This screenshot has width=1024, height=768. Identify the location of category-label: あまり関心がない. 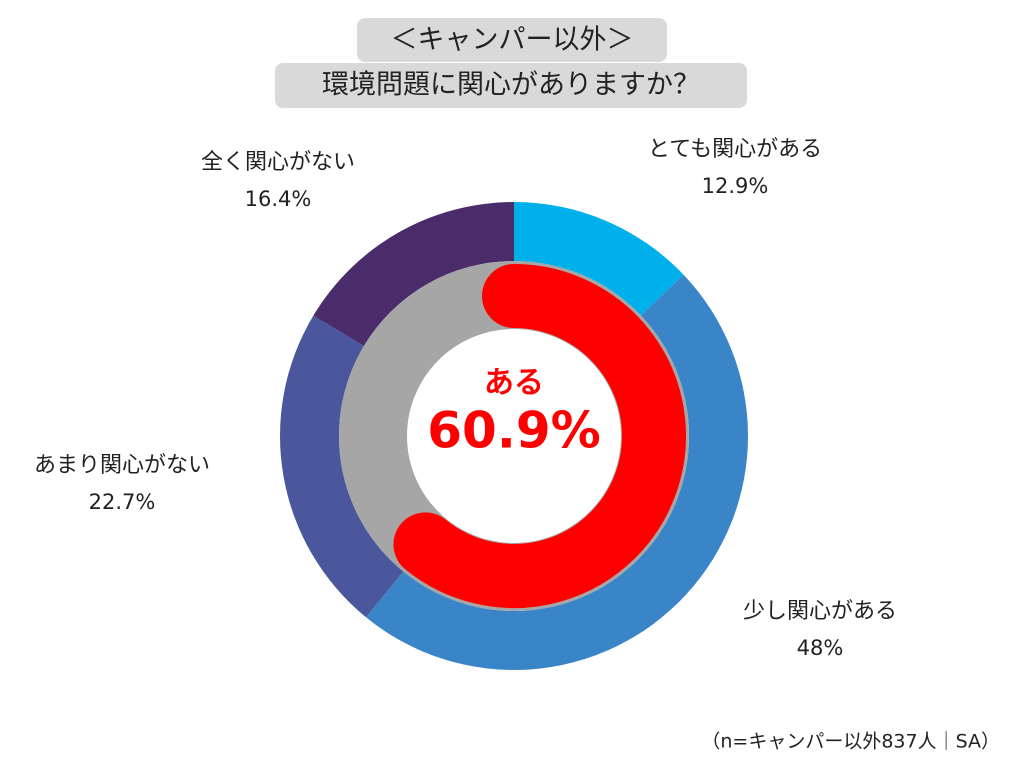
(122, 465).